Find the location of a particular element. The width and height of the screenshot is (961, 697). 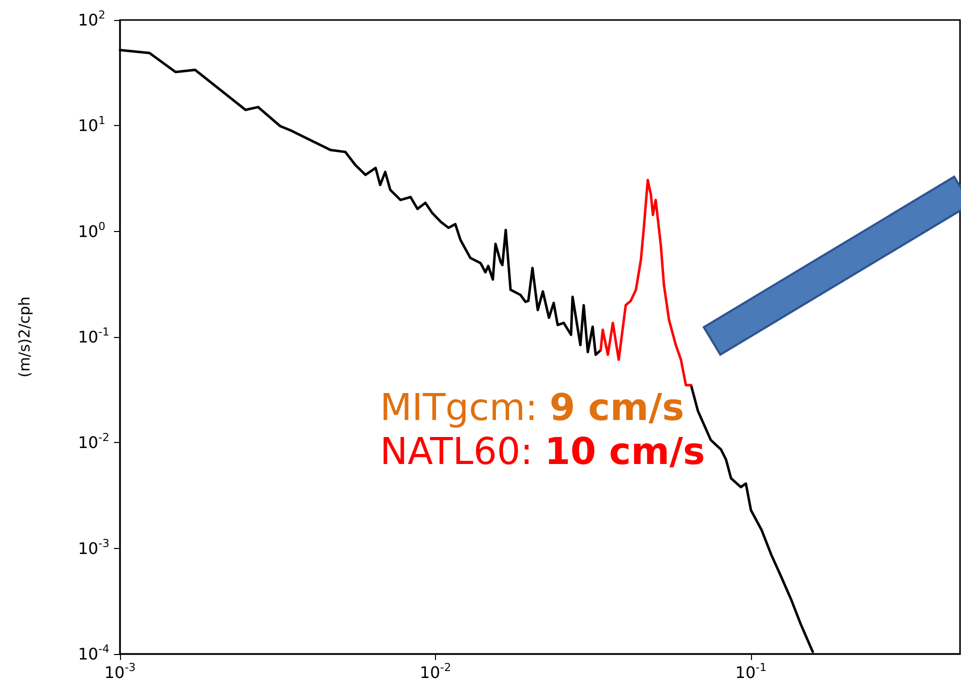

y-axis-title: (m/s)2/cph is located at coordinates (25, 337).